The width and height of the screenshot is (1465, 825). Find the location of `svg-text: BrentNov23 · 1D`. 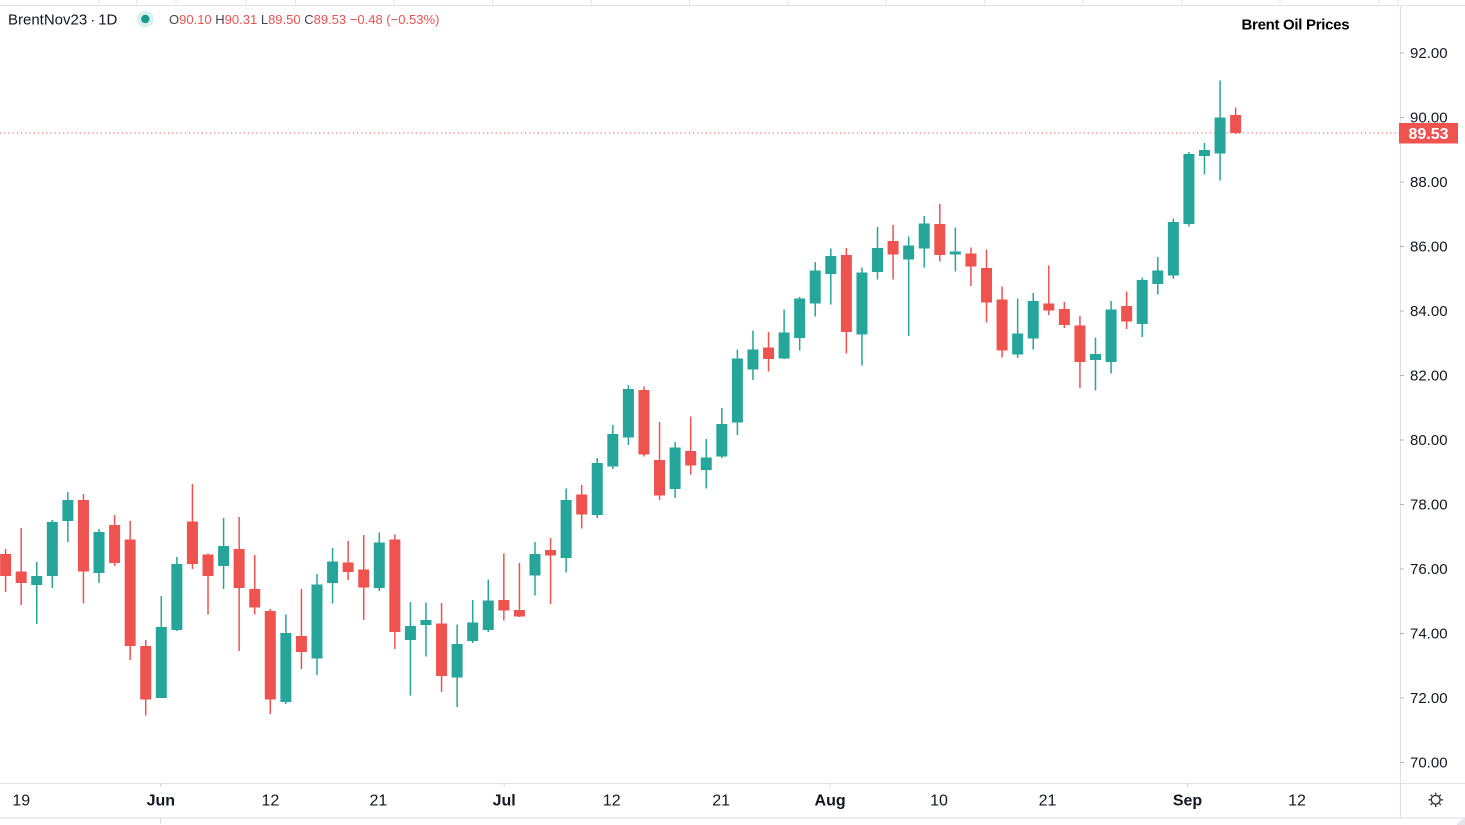

svg-text: BrentNov23 · 1D is located at coordinates (63, 20).